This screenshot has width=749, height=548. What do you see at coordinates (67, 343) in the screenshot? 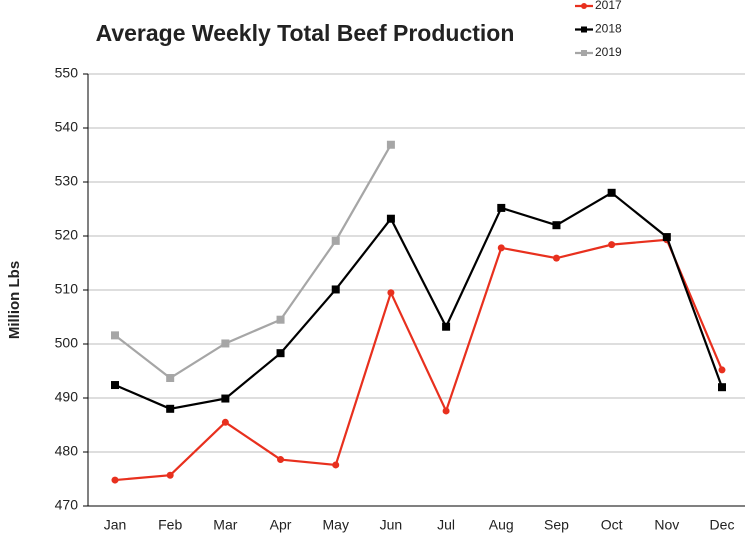
I see `y-tick-label: 500` at bounding box center [67, 343].